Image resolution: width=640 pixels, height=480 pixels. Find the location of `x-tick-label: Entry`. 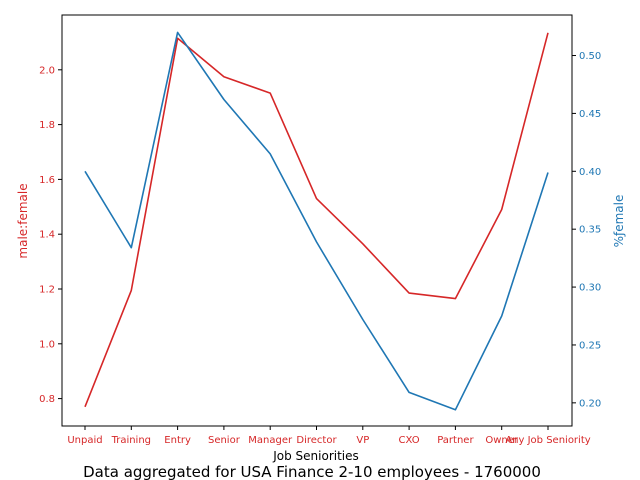

x-tick-label: Entry is located at coordinates (177, 440).